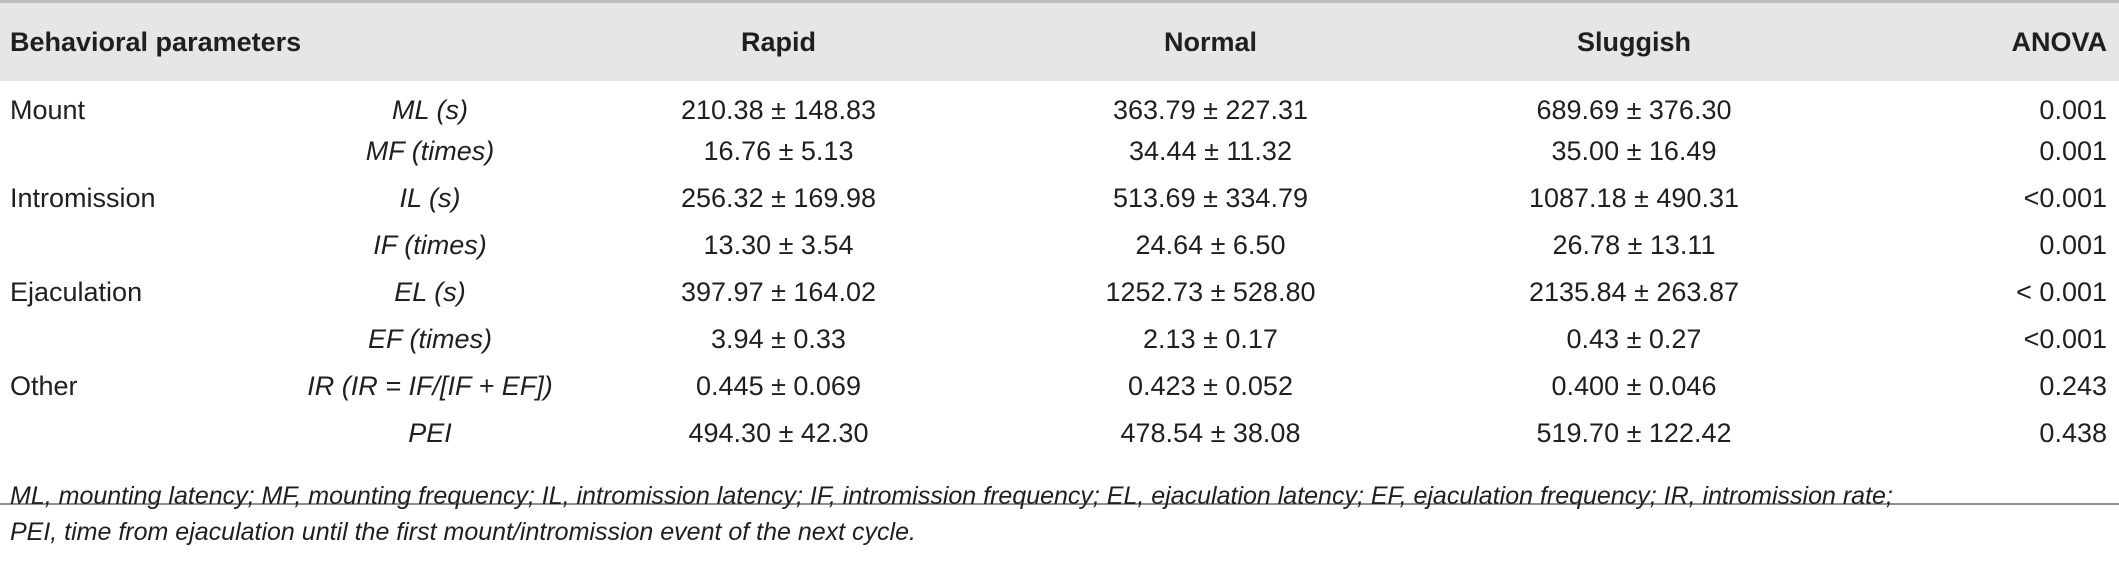 This screenshot has height=565, width=2119. Describe the element at coordinates (76, 292) in the screenshot. I see `row-group: Ejaculation` at that location.